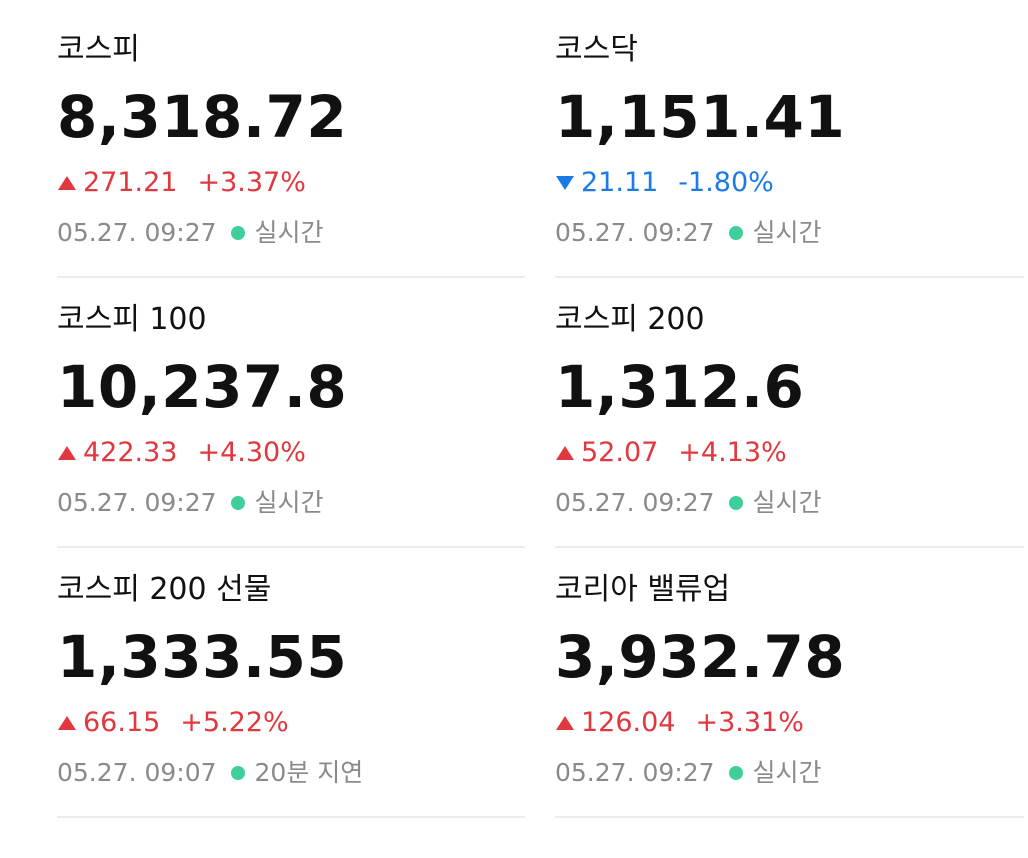  Describe the element at coordinates (202, 657) in the screenshot. I see `index-value: 1,333.55` at that location.